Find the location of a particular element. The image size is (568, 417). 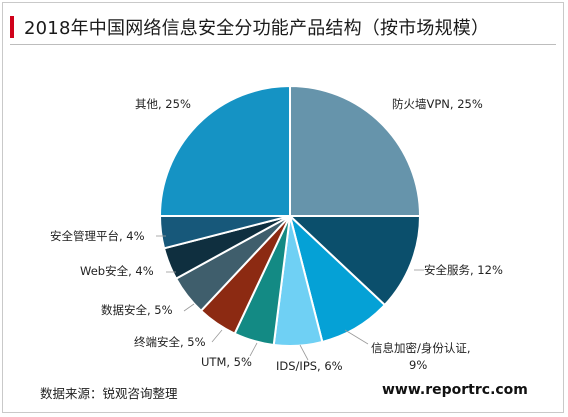

title-accent-bar is located at coordinates (12, 27).